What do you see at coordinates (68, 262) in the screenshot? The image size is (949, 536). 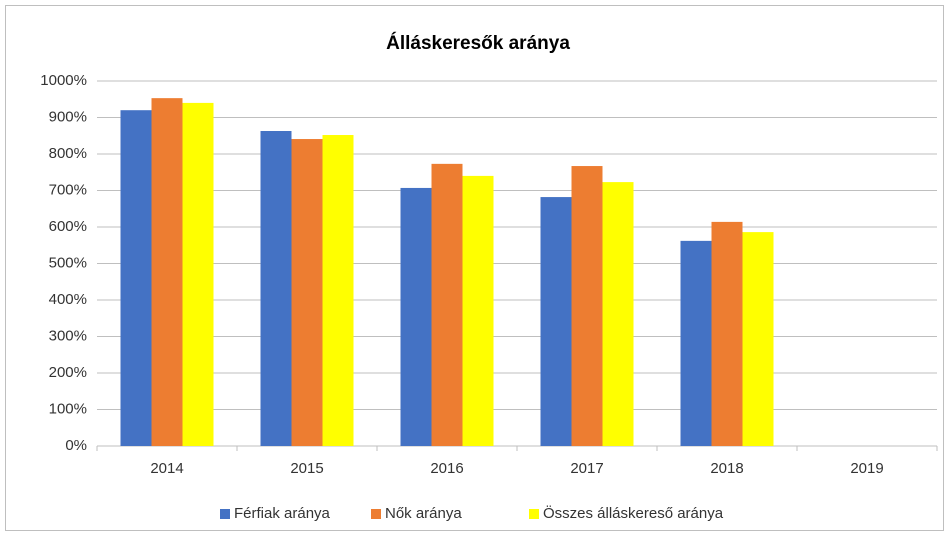 I see `y-tick-label: 500%` at bounding box center [68, 262].